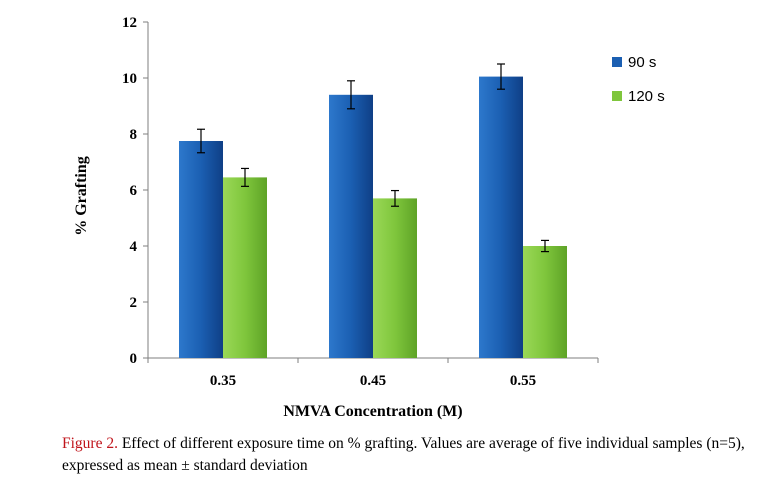  What do you see at coordinates (245, 267) in the screenshot?
I see `bar-series2-0.35` at bounding box center [245, 267].